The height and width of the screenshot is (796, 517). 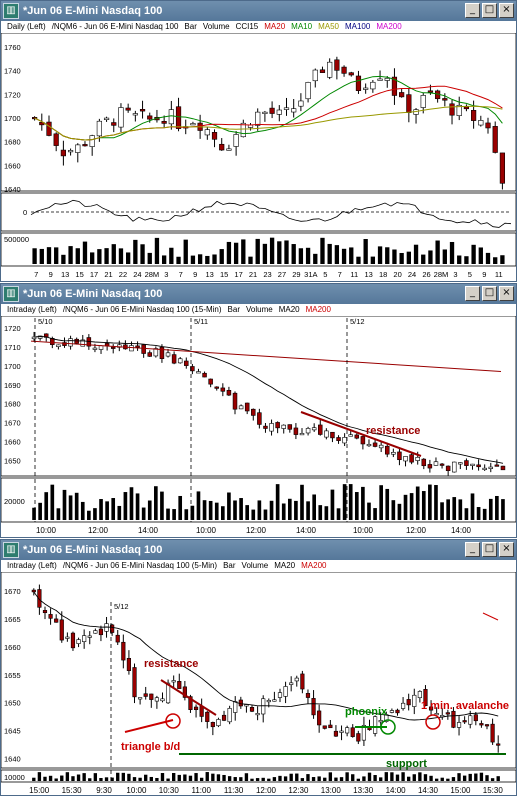 I want to click on x-tick-label: 10:00, so click(x=363, y=530).